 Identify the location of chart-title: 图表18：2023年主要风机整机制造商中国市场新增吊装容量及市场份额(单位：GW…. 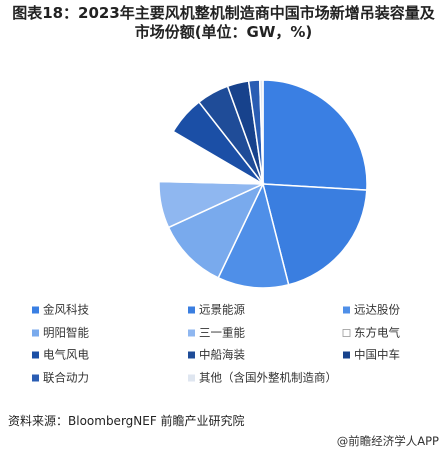
(223, 22).